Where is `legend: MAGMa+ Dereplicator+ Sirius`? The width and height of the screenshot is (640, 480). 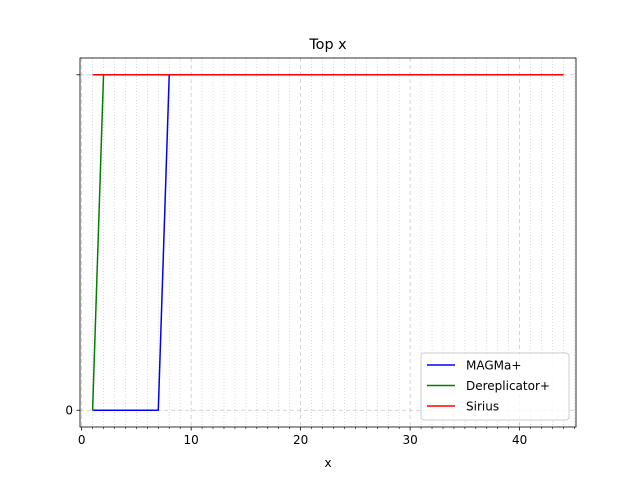
legend: MAGMa+ Dereplicator+ Sirius is located at coordinates (495, 386).